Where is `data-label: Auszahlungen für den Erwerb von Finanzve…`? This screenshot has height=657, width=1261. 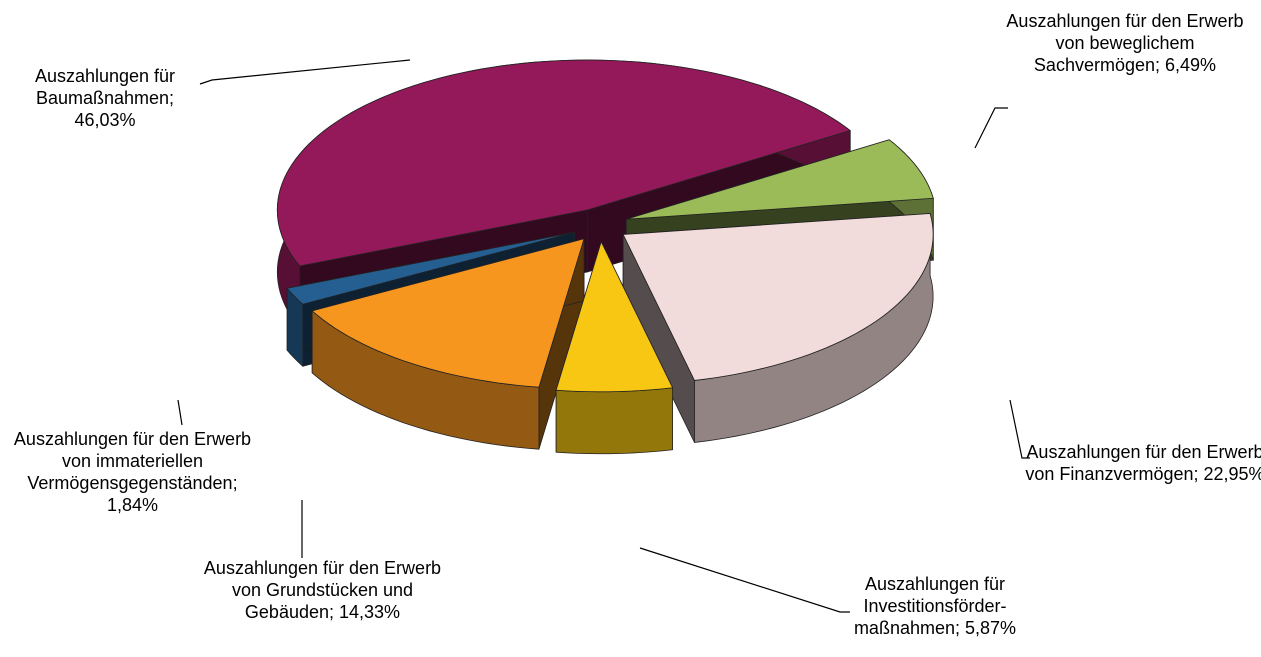
data-label: Auszahlungen für den Erwerb von Finanzve… is located at coordinates (1143, 463).